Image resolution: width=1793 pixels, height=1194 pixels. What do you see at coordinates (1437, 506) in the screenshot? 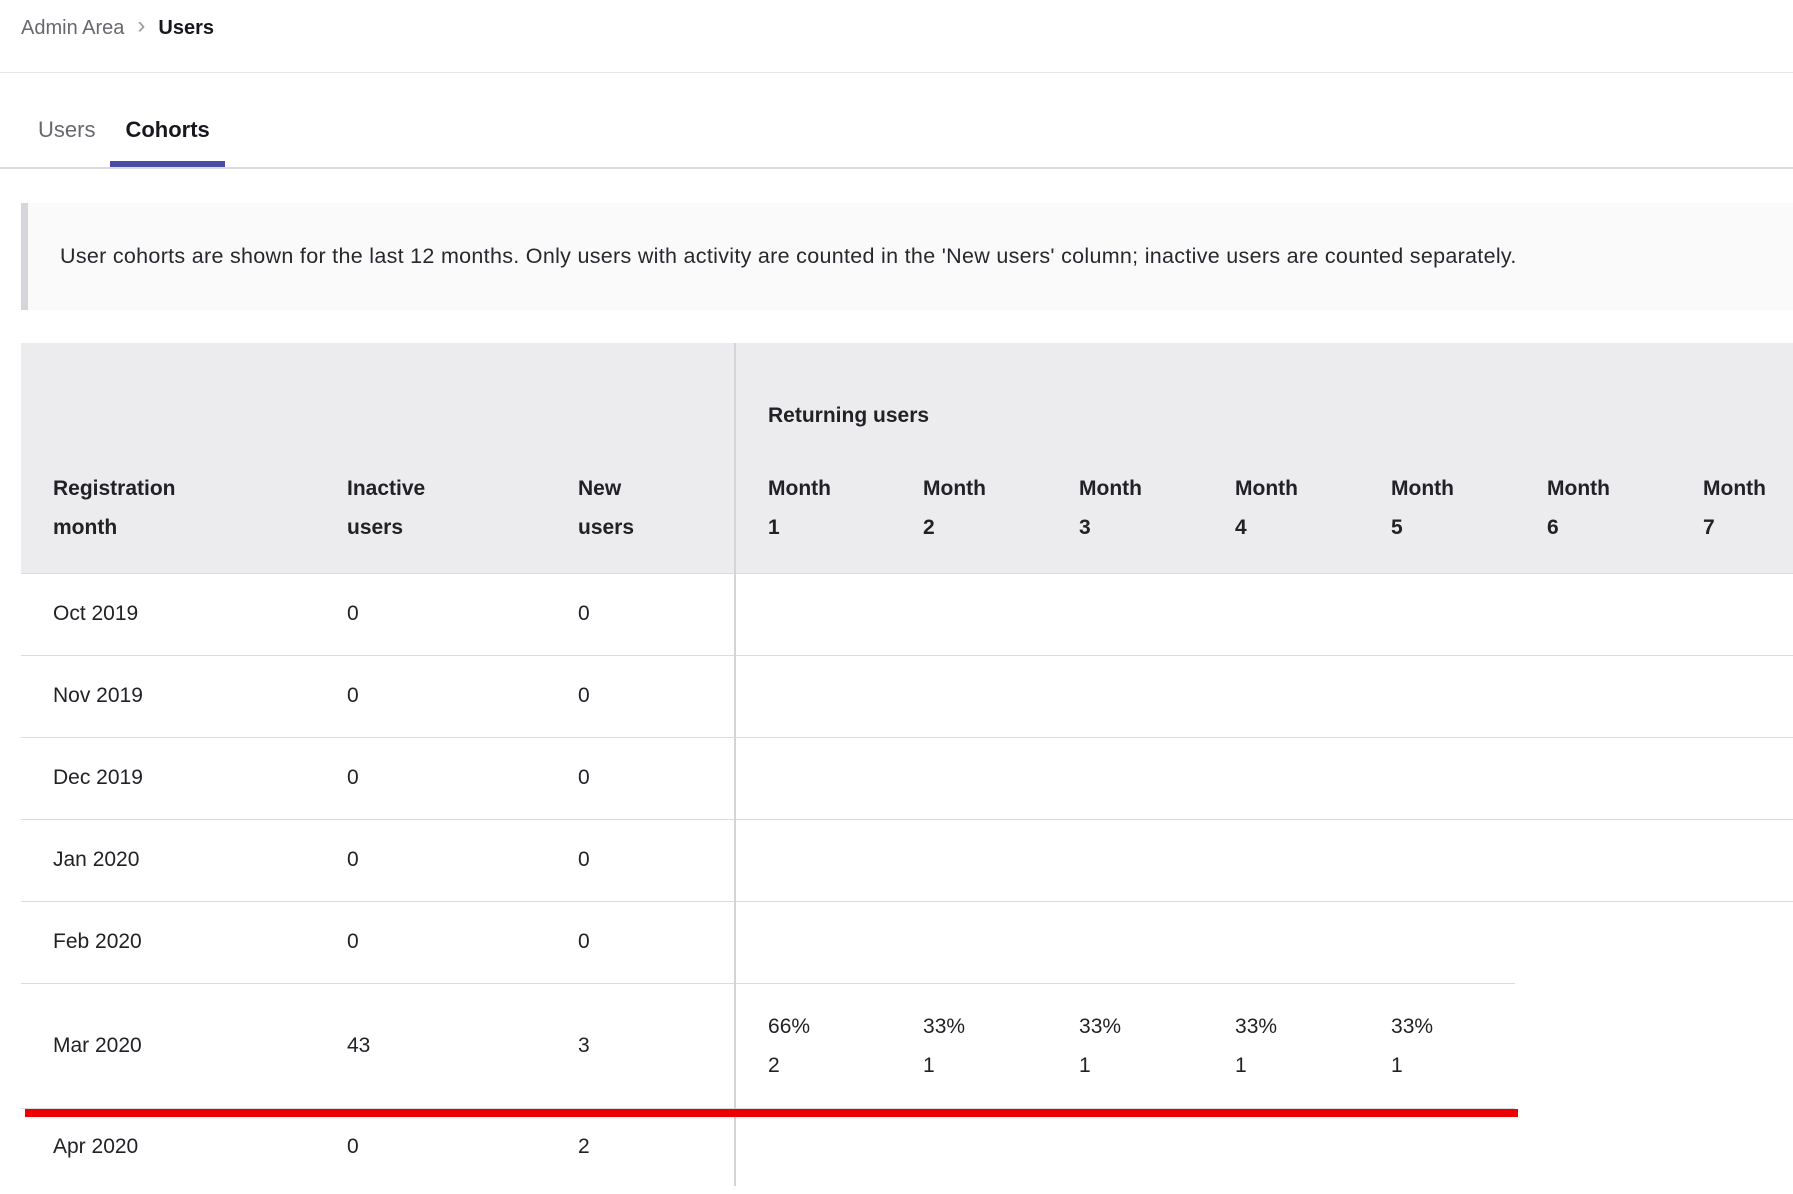
I see `column-header-month-5: Month 5` at bounding box center [1437, 506].